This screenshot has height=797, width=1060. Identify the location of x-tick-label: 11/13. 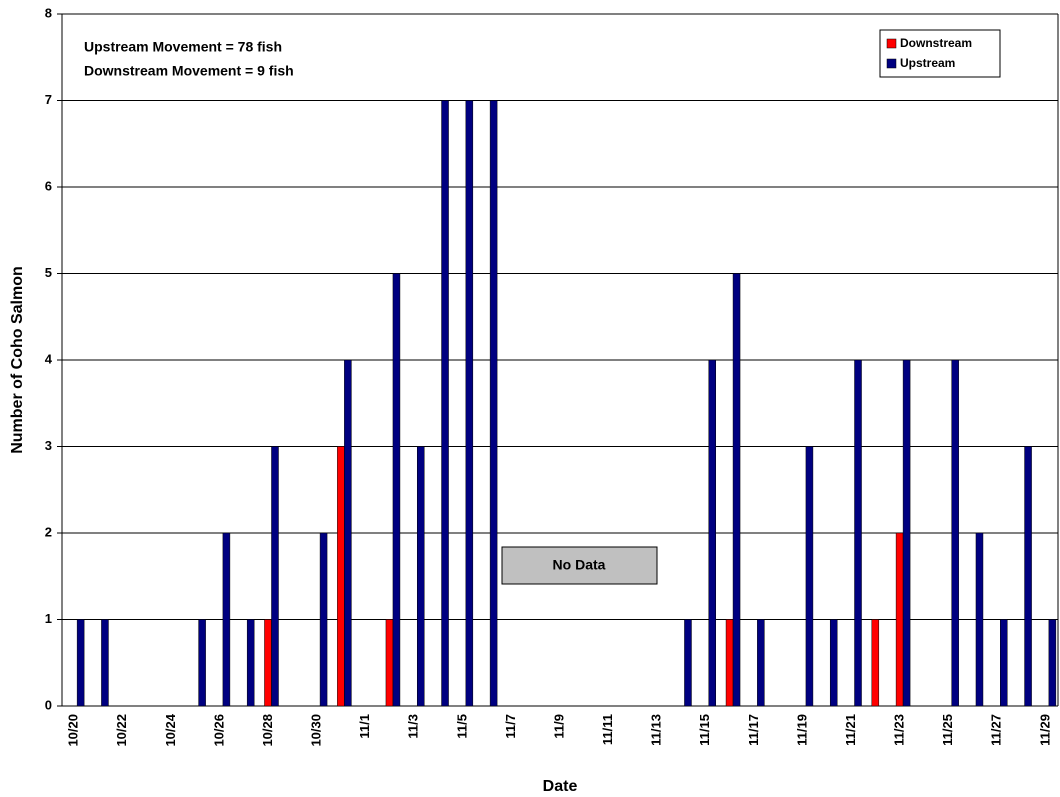
(656, 730).